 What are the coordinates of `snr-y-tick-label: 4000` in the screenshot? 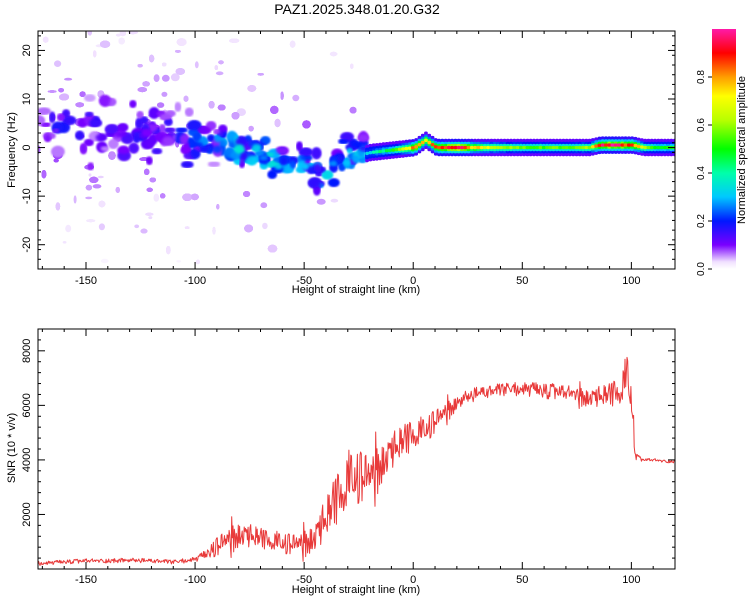 It's located at (27, 460).